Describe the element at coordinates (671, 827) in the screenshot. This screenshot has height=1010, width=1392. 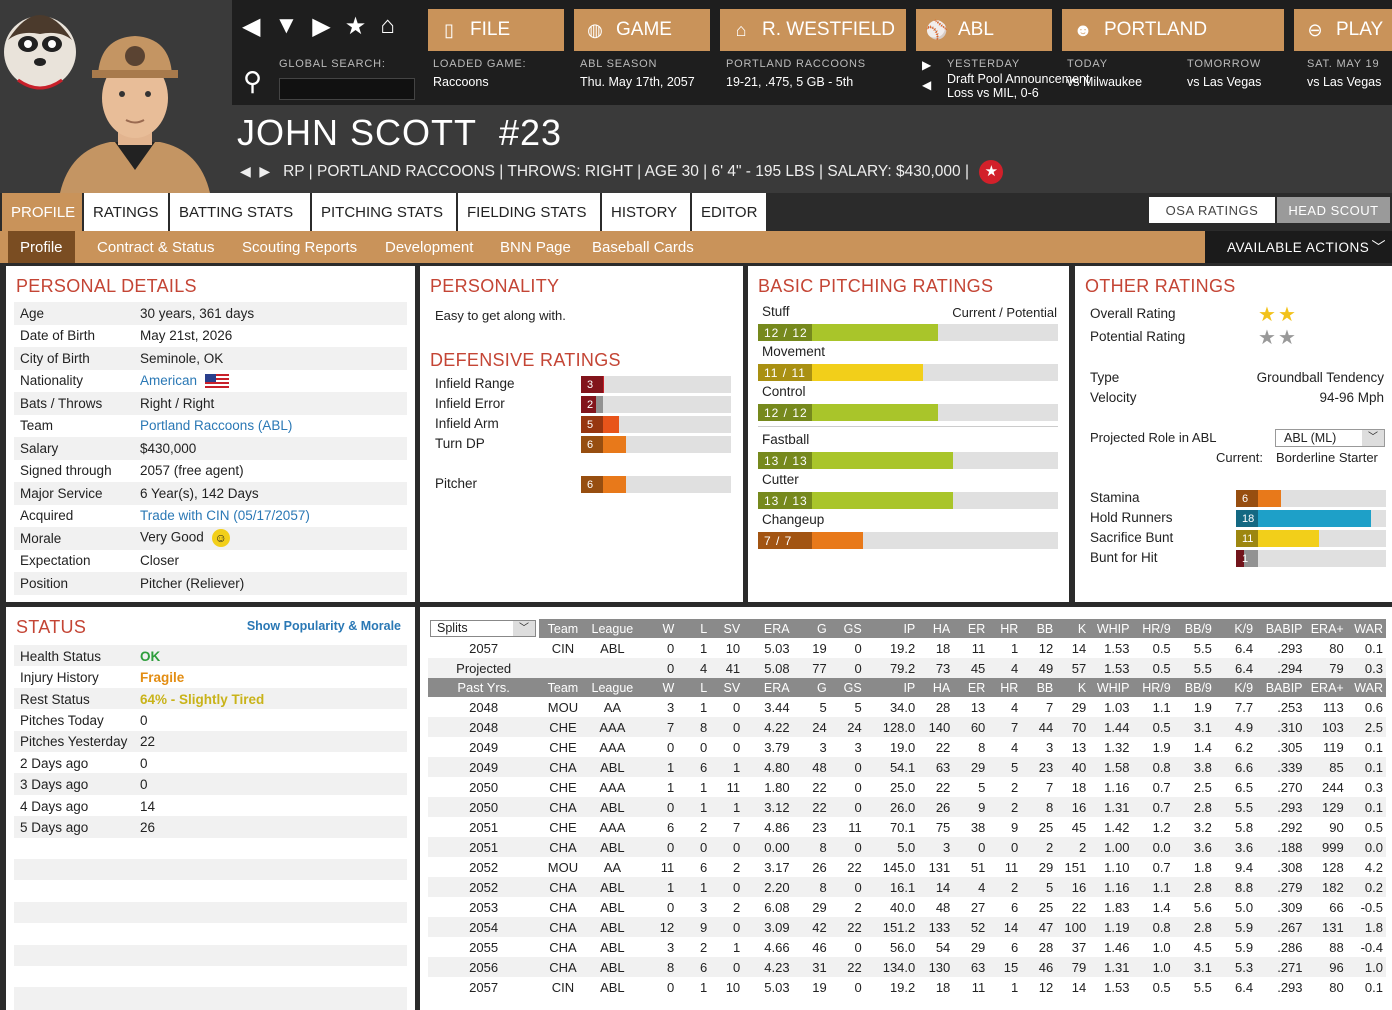
I see `stats-cell: 6` at that location.